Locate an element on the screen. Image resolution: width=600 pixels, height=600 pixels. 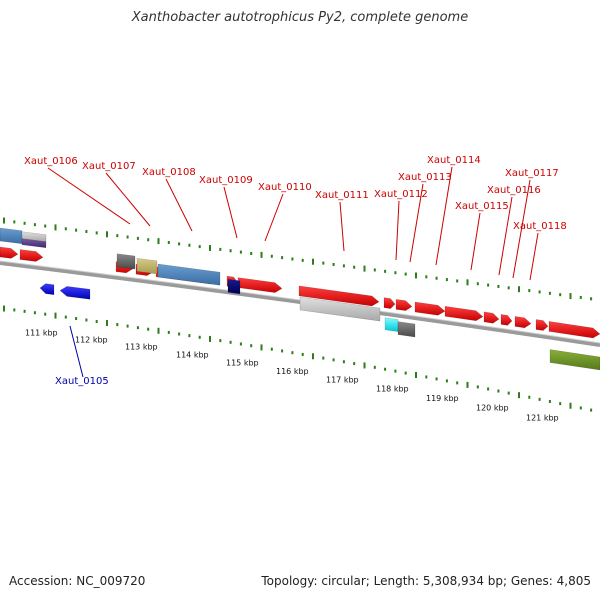
upper-dotted-track is located at coordinates (298, 259).